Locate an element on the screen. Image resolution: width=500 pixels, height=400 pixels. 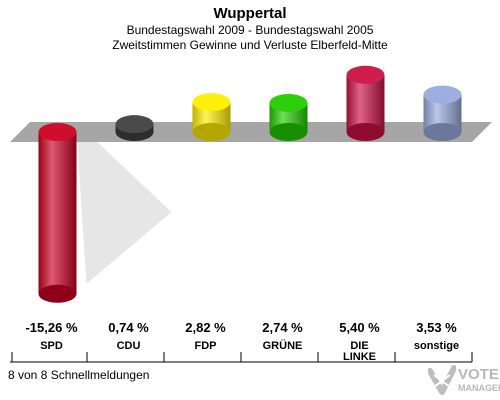
report-status-text: 8 von 8 Schnellmeldungen is located at coordinates (79, 375).